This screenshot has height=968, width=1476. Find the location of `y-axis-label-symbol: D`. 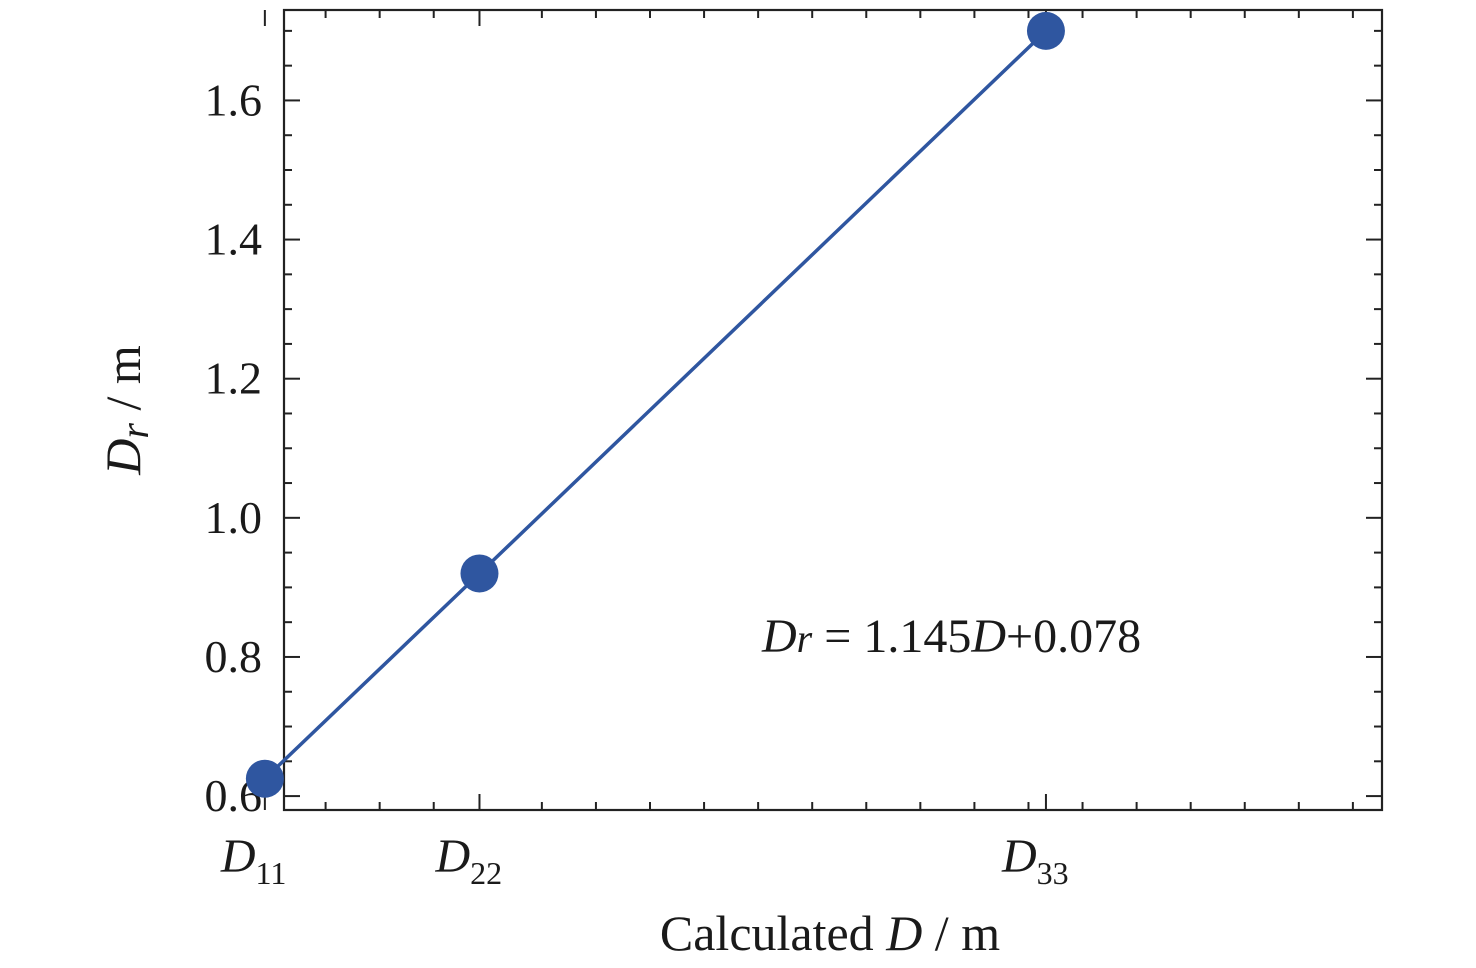

y-axis-label-symbol: D is located at coordinates (123, 457).